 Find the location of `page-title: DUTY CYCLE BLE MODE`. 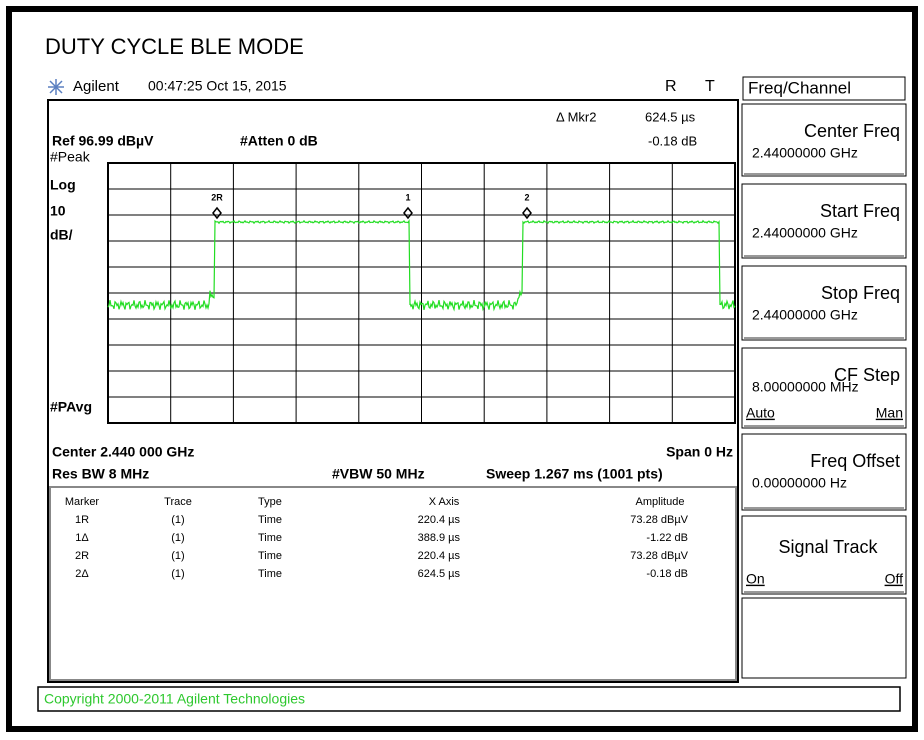

page-title: DUTY CYCLE BLE MODE is located at coordinates (174, 46).